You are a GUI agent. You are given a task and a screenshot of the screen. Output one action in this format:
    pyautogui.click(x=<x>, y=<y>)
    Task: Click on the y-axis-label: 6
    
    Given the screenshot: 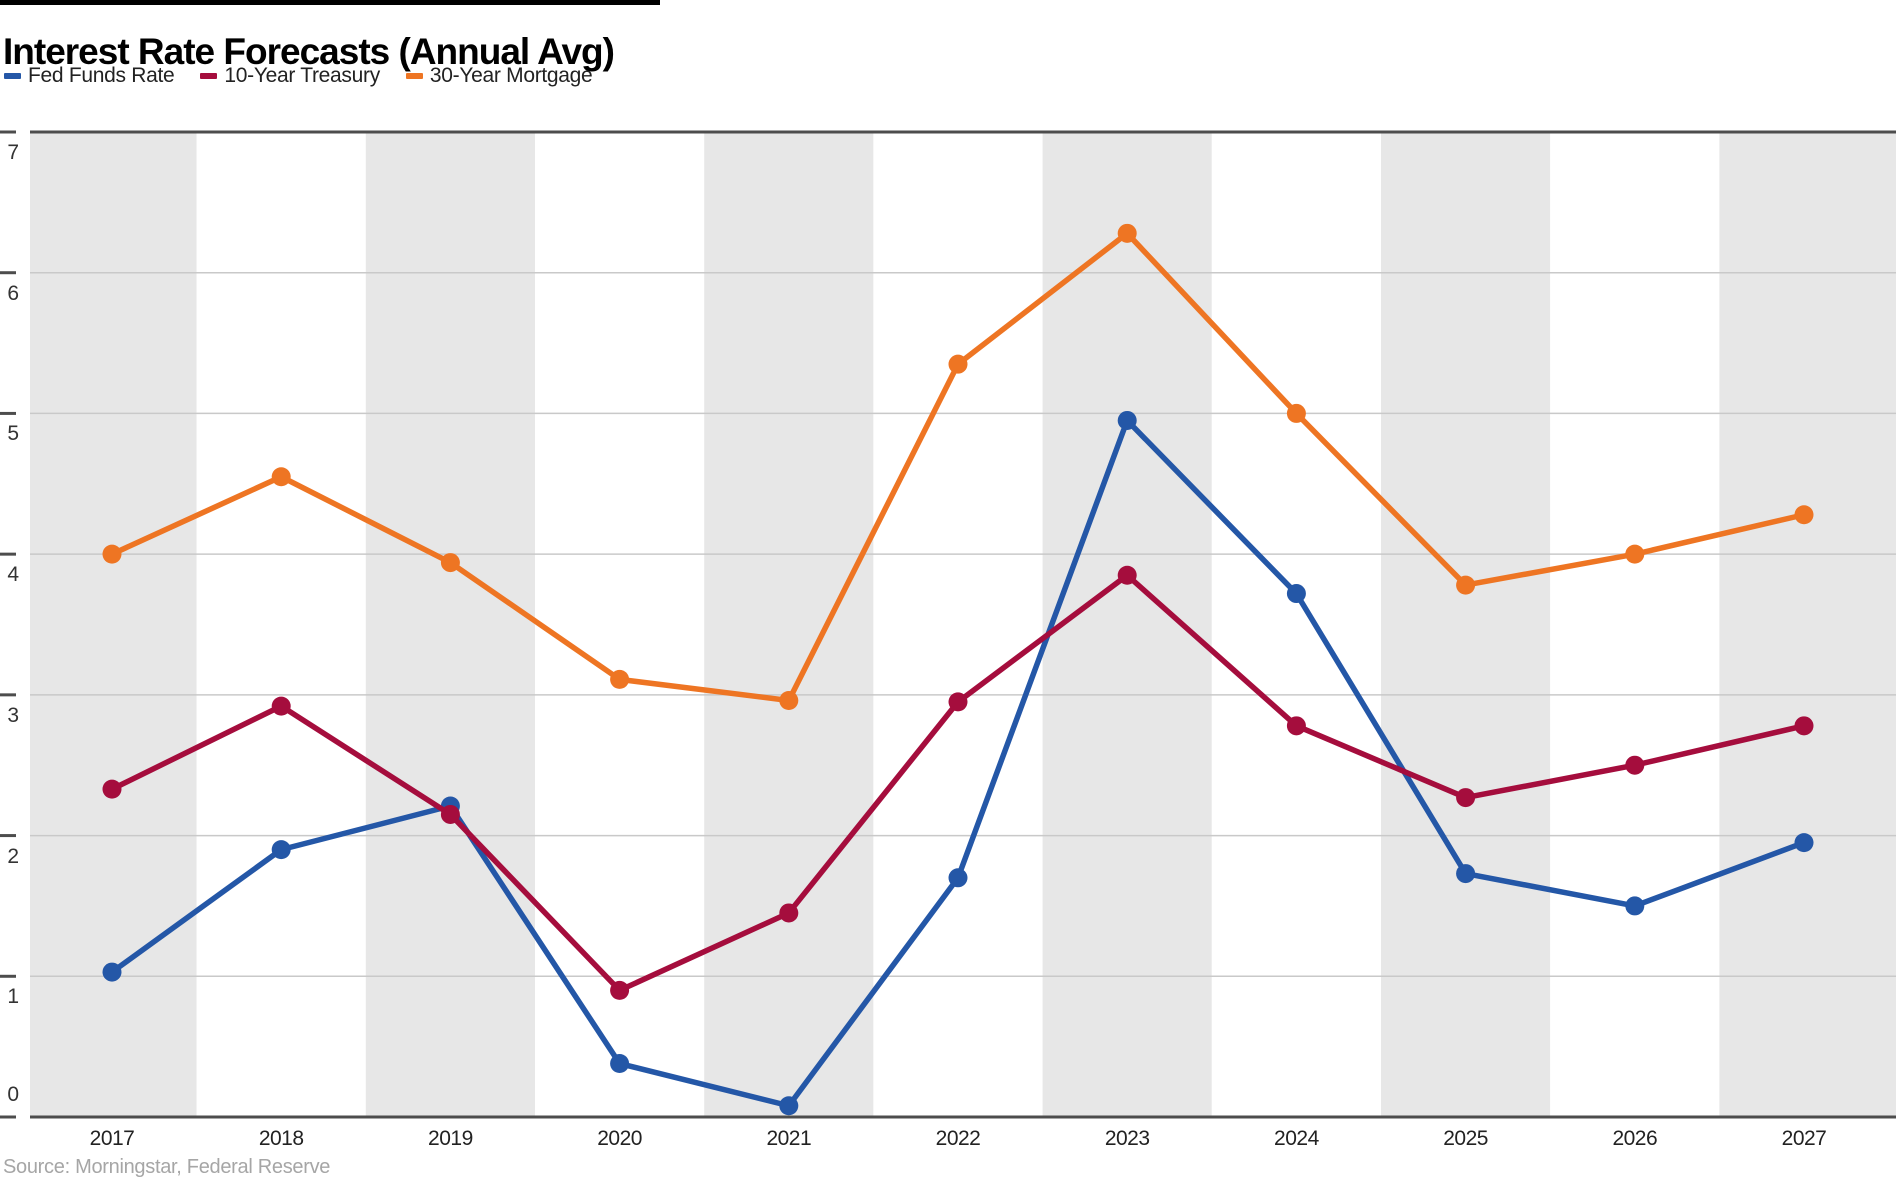 What is the action you would take?
    pyautogui.click(x=13, y=293)
    